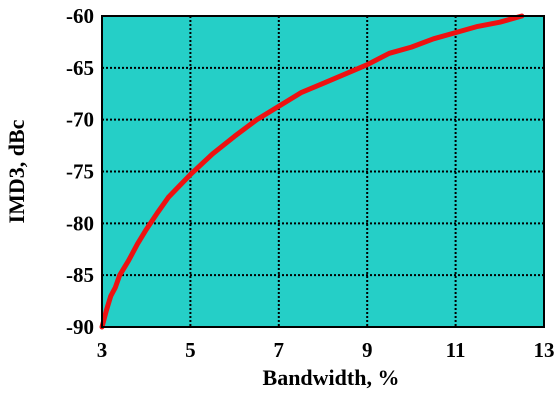 This screenshot has width=557, height=395. I want to click on y-tick-label: -75, so click(80, 172).